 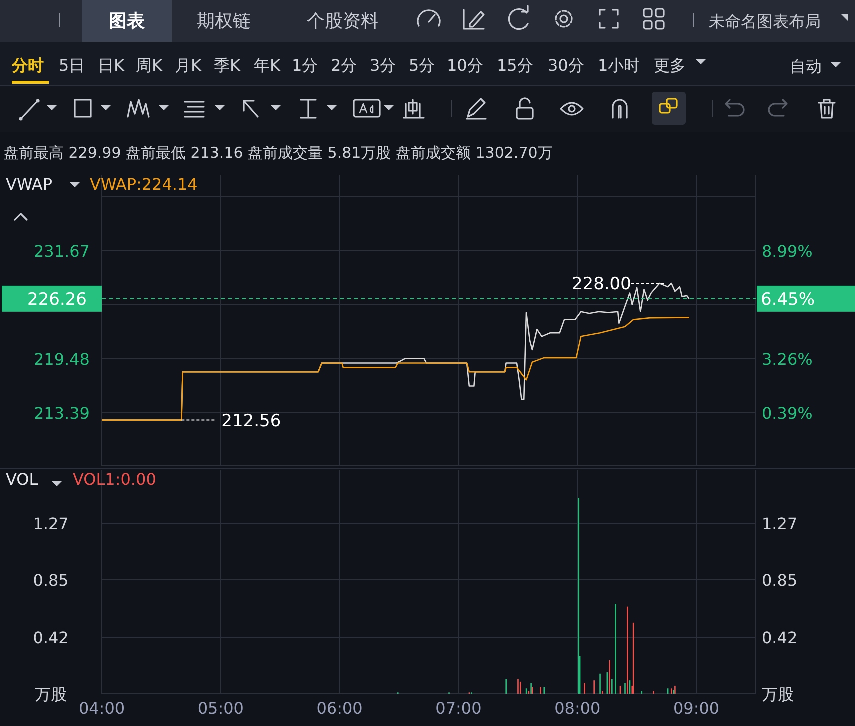 What do you see at coordinates (383, 65) in the screenshot?
I see `text: 3分` at bounding box center [383, 65].